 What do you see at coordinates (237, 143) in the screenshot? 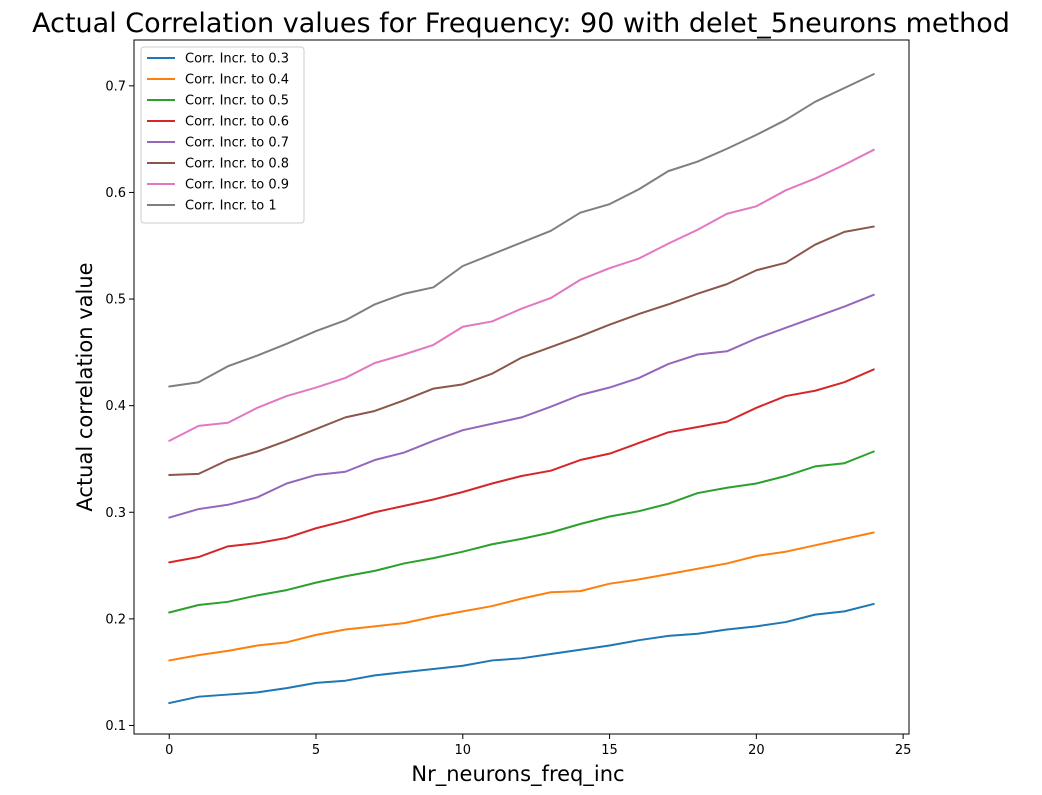
I see `legend-label-5: Corr. Incr. to 0.7` at bounding box center [237, 143].